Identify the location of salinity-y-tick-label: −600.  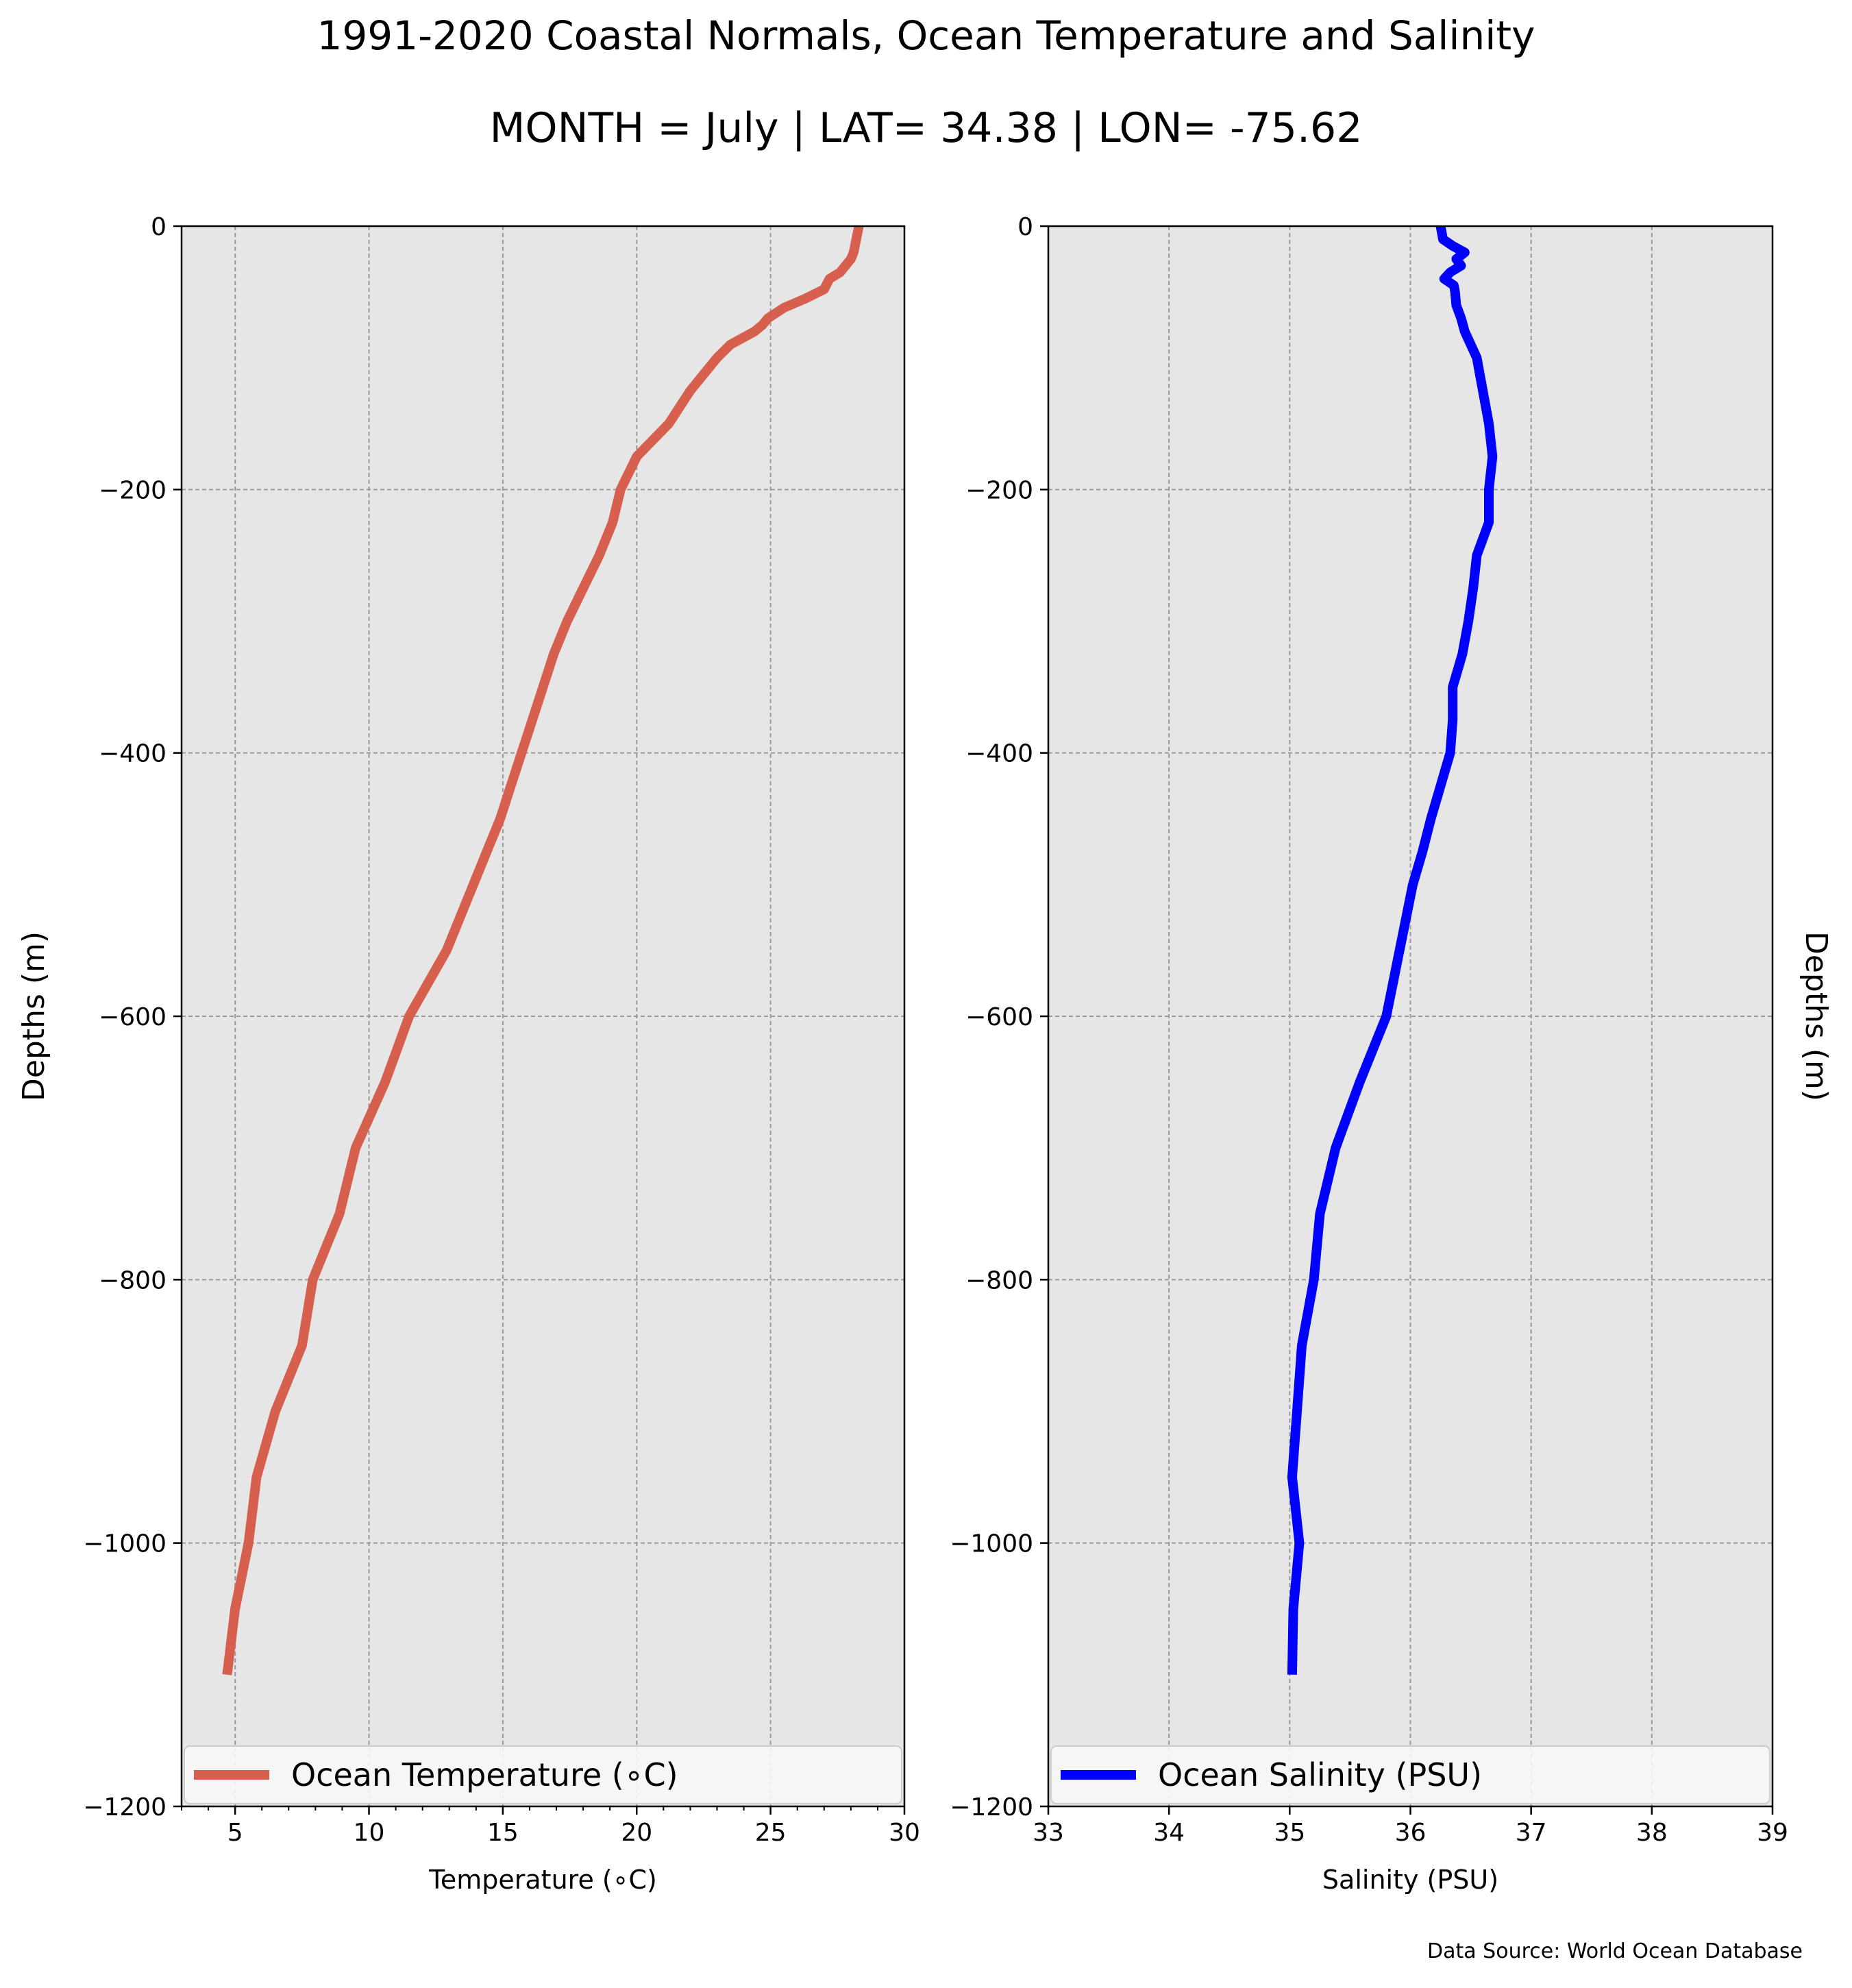
(999, 1017).